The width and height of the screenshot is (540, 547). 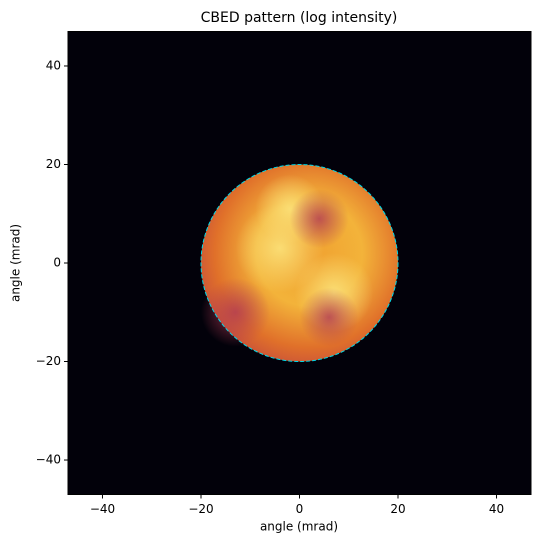 What do you see at coordinates (397, 509) in the screenshot?
I see `x-tick-label: 20` at bounding box center [397, 509].